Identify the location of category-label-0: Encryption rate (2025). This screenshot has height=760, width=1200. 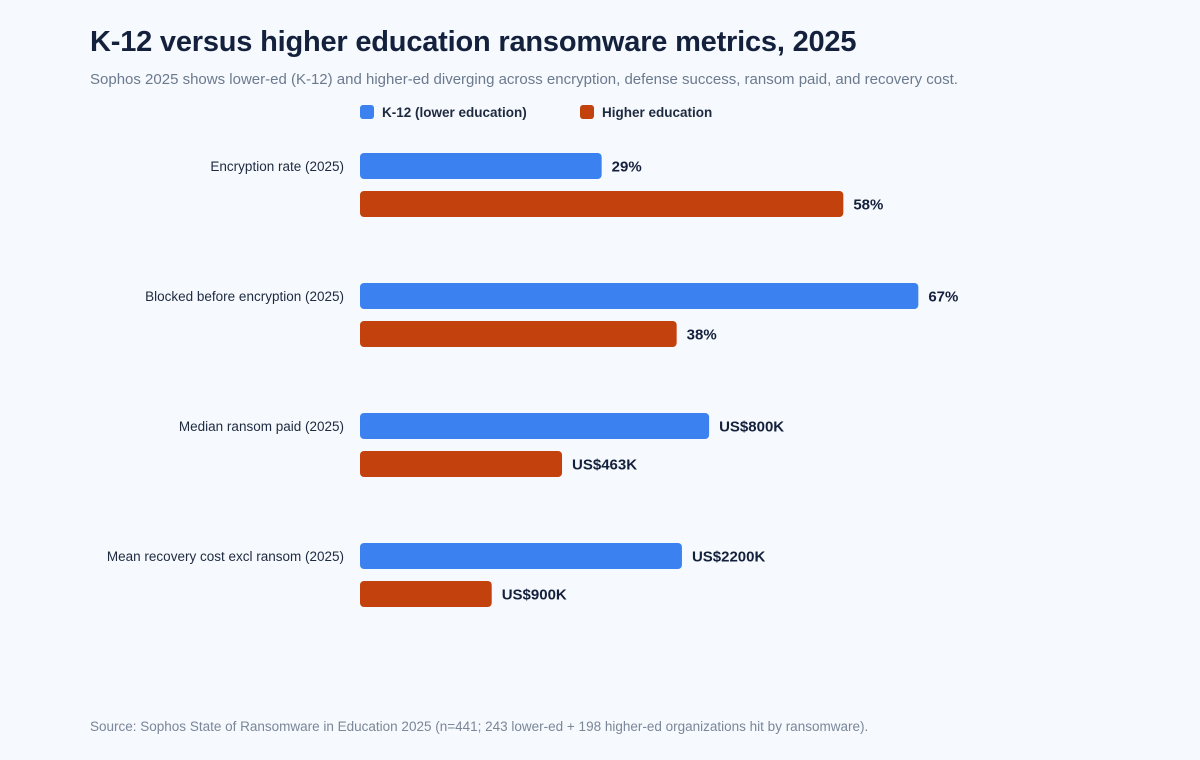
(277, 166).